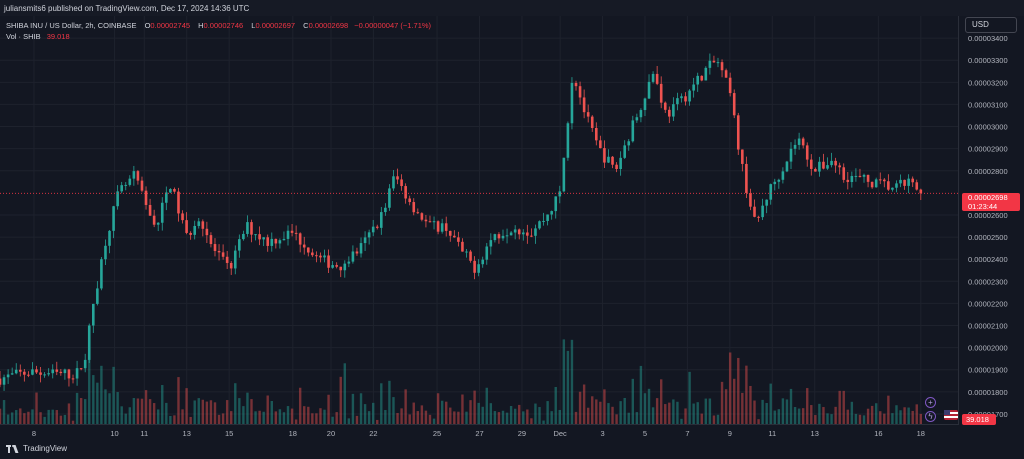  Describe the element at coordinates (71, 25) in the screenshot. I see `symbol-name: SHIBA INU / US Dollar, 2h, COINBASE` at that location.